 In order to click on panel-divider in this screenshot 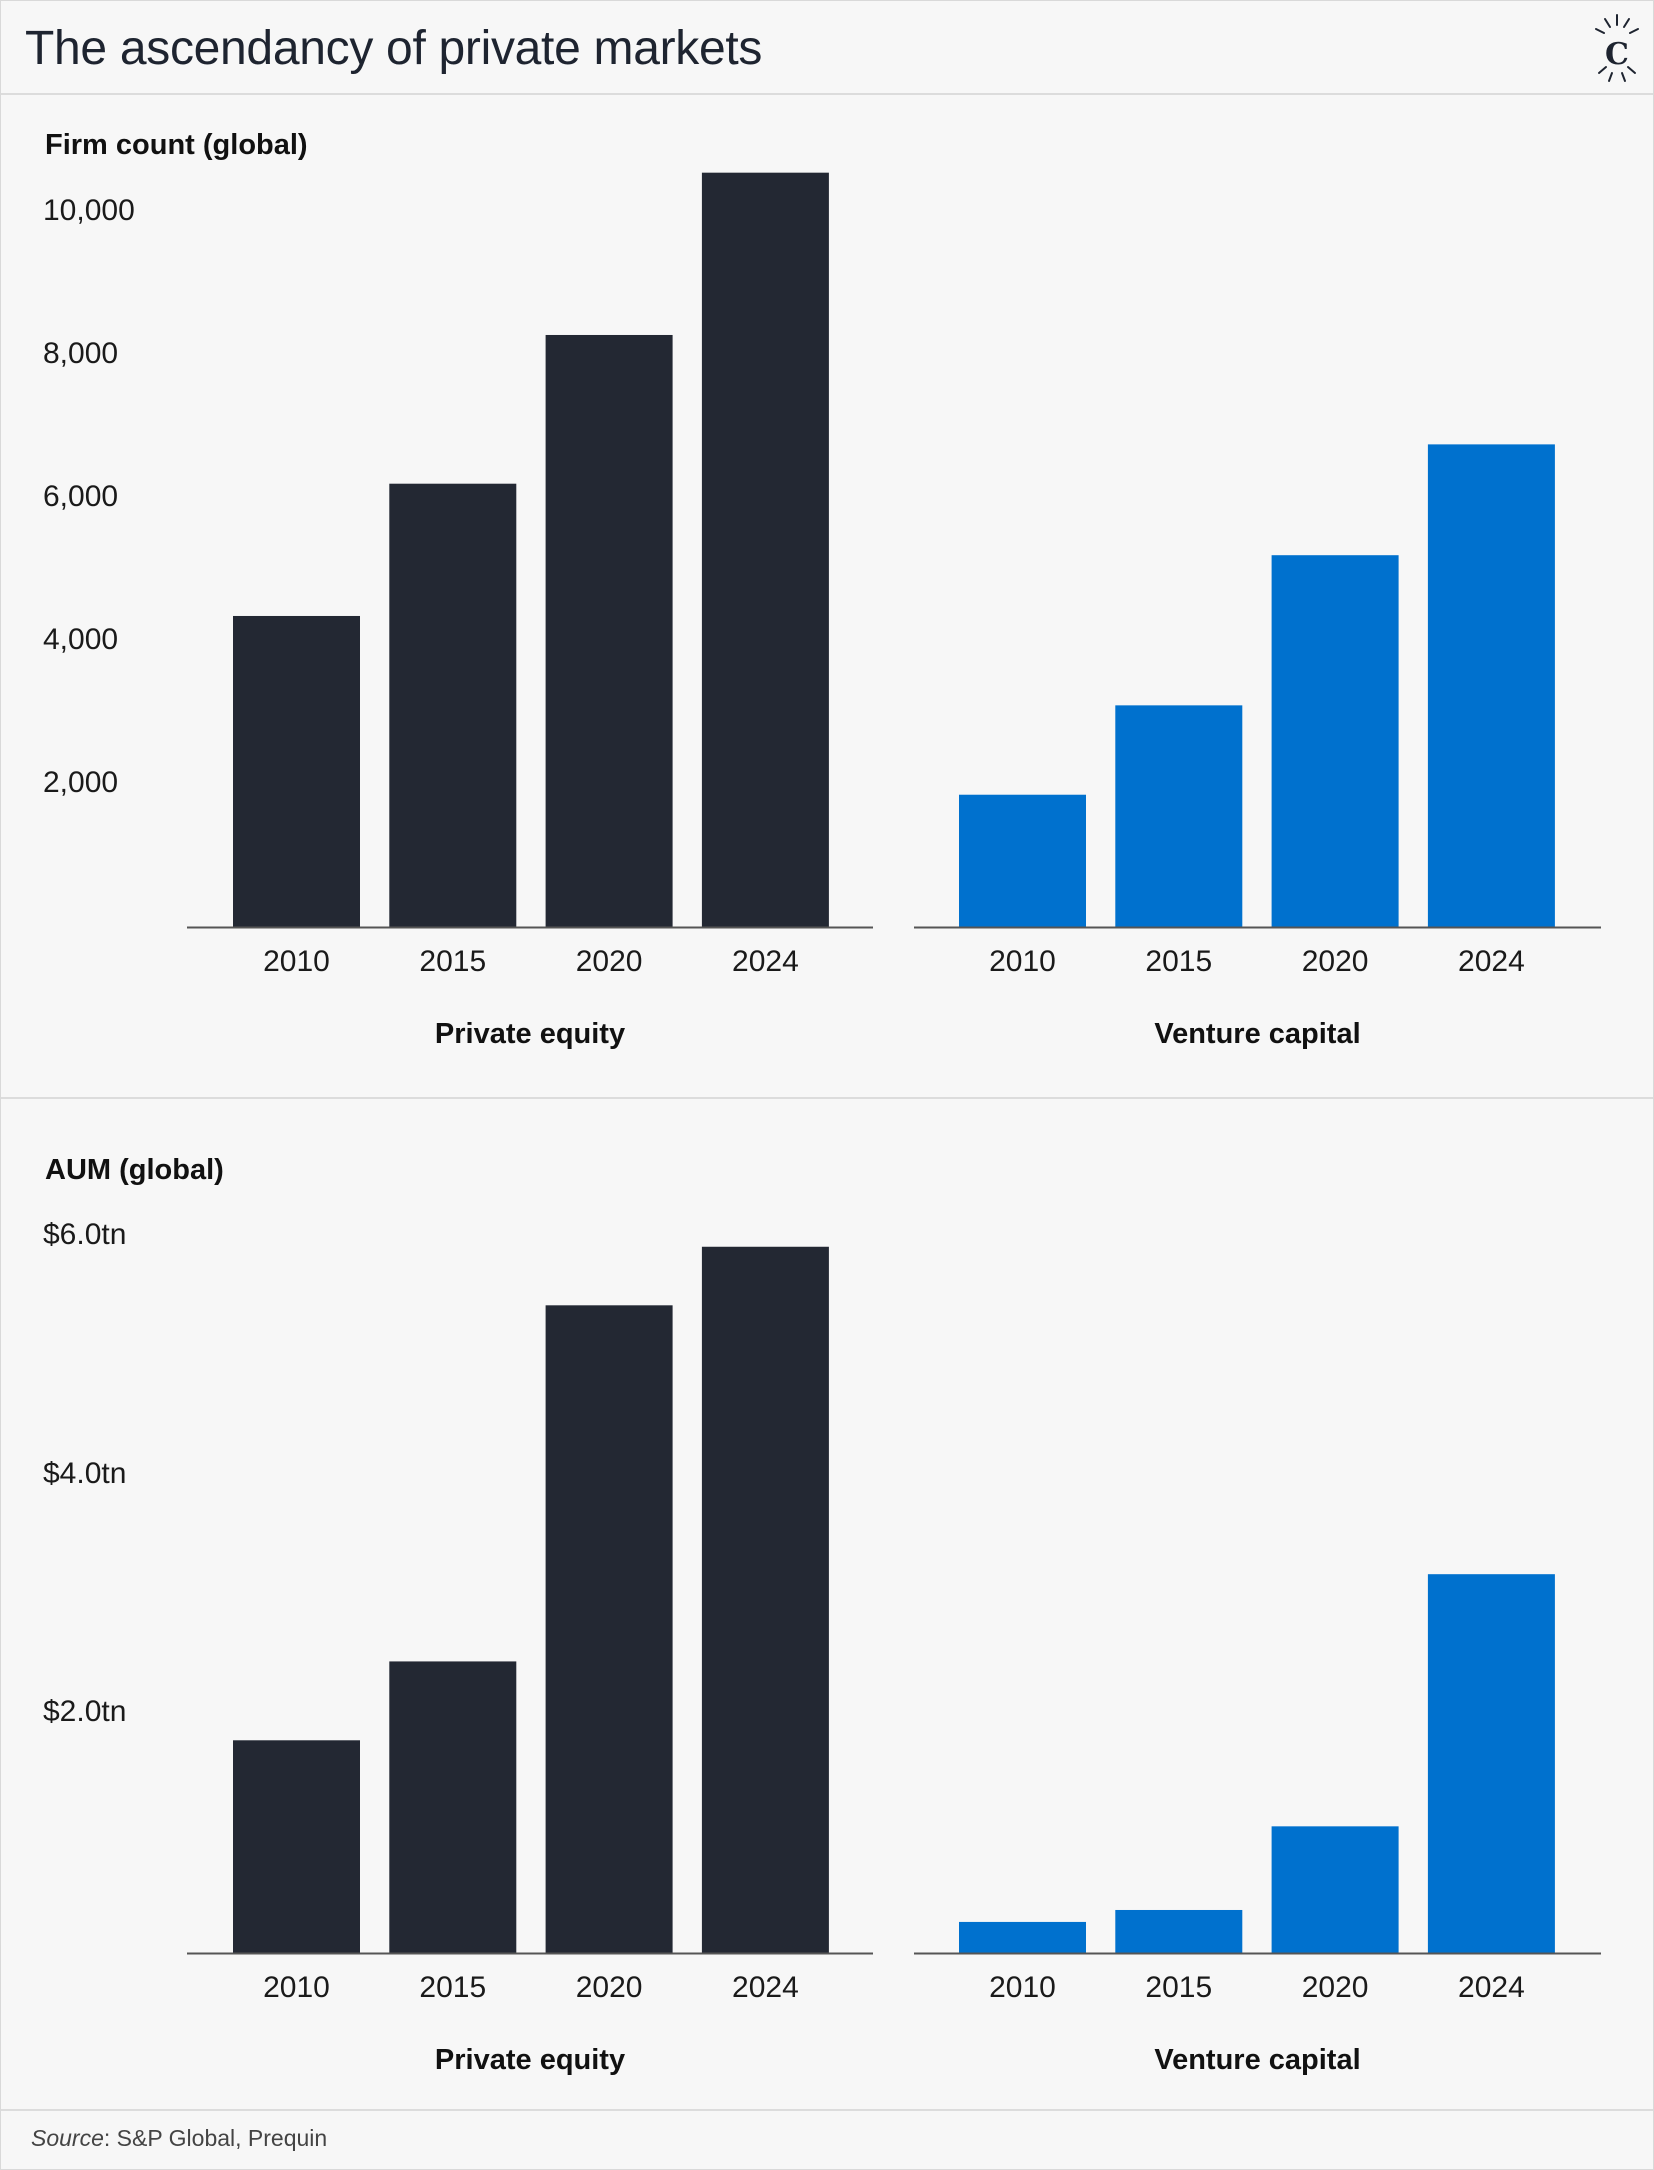, I will do `click(827, 1098)`.